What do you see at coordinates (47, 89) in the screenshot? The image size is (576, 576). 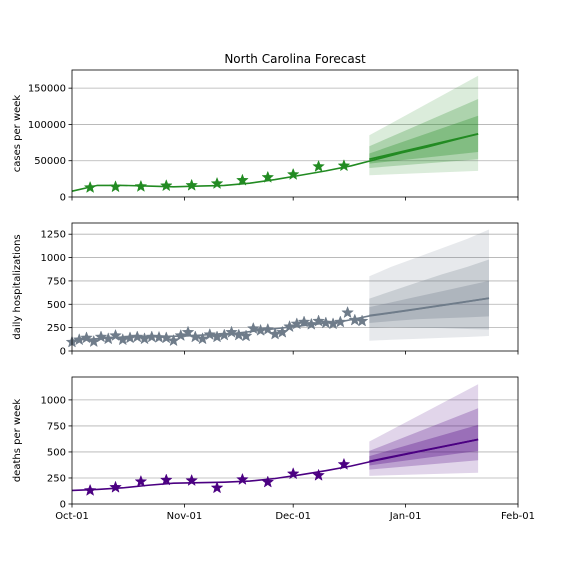 I see `y-tick-label: 150000` at bounding box center [47, 89].